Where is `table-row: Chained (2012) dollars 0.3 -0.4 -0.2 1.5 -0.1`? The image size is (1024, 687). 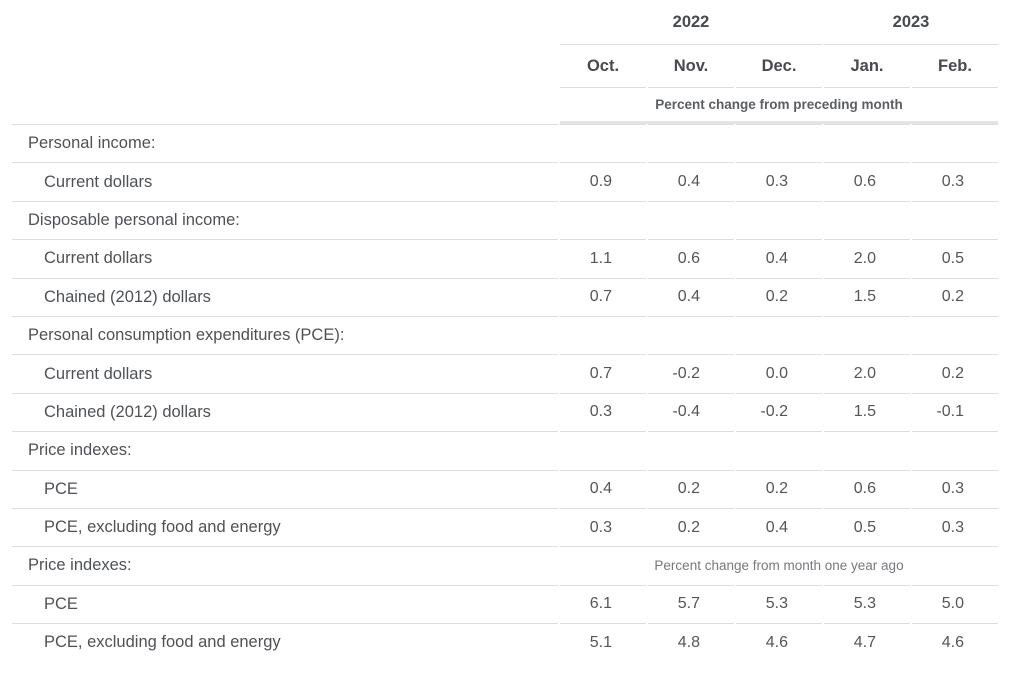 table-row: Chained (2012) dollars 0.3 -0.4 -0.2 1.5 -0.1 is located at coordinates (505, 411).